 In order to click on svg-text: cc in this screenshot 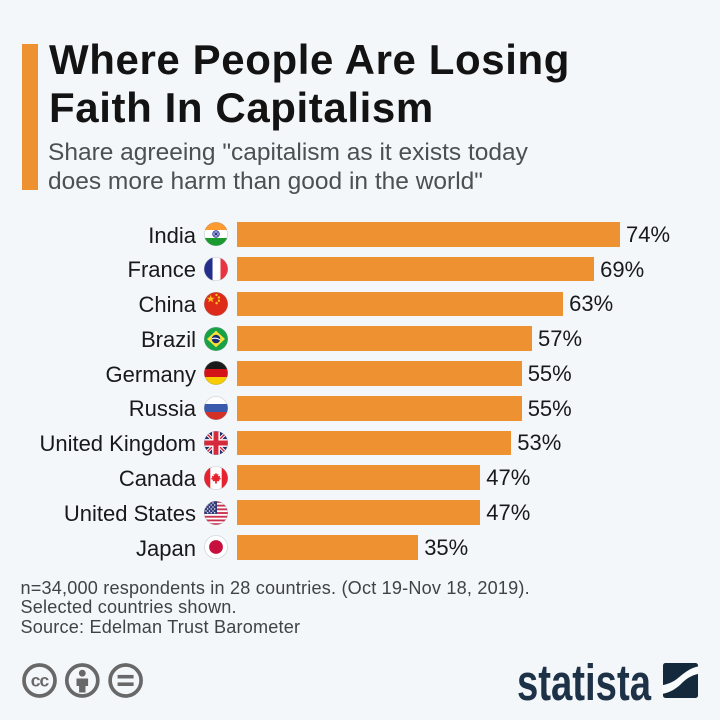, I will do `click(40, 681)`.